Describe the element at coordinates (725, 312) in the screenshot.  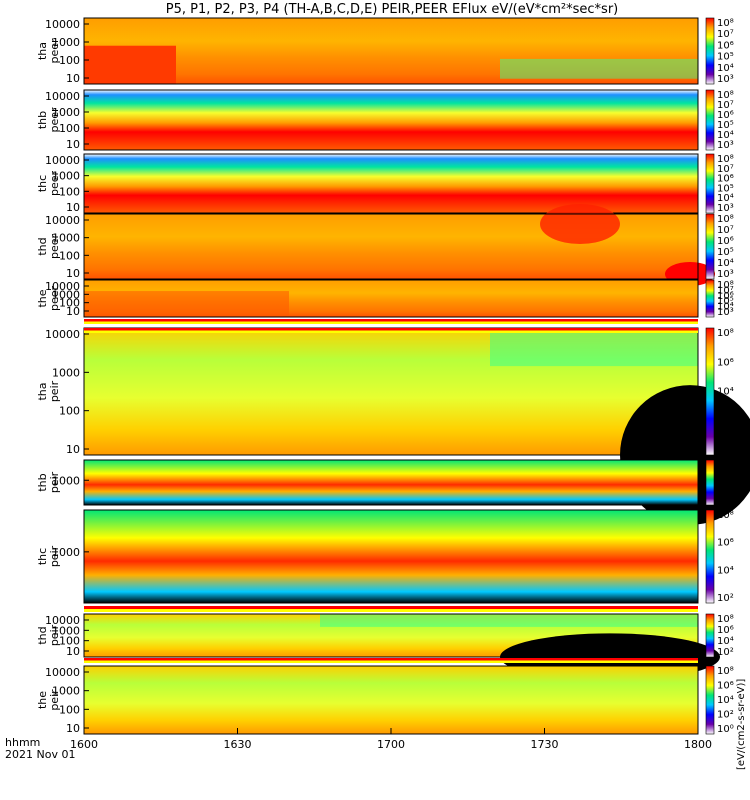
I see `colorbar-tick-label: 10³` at that location.